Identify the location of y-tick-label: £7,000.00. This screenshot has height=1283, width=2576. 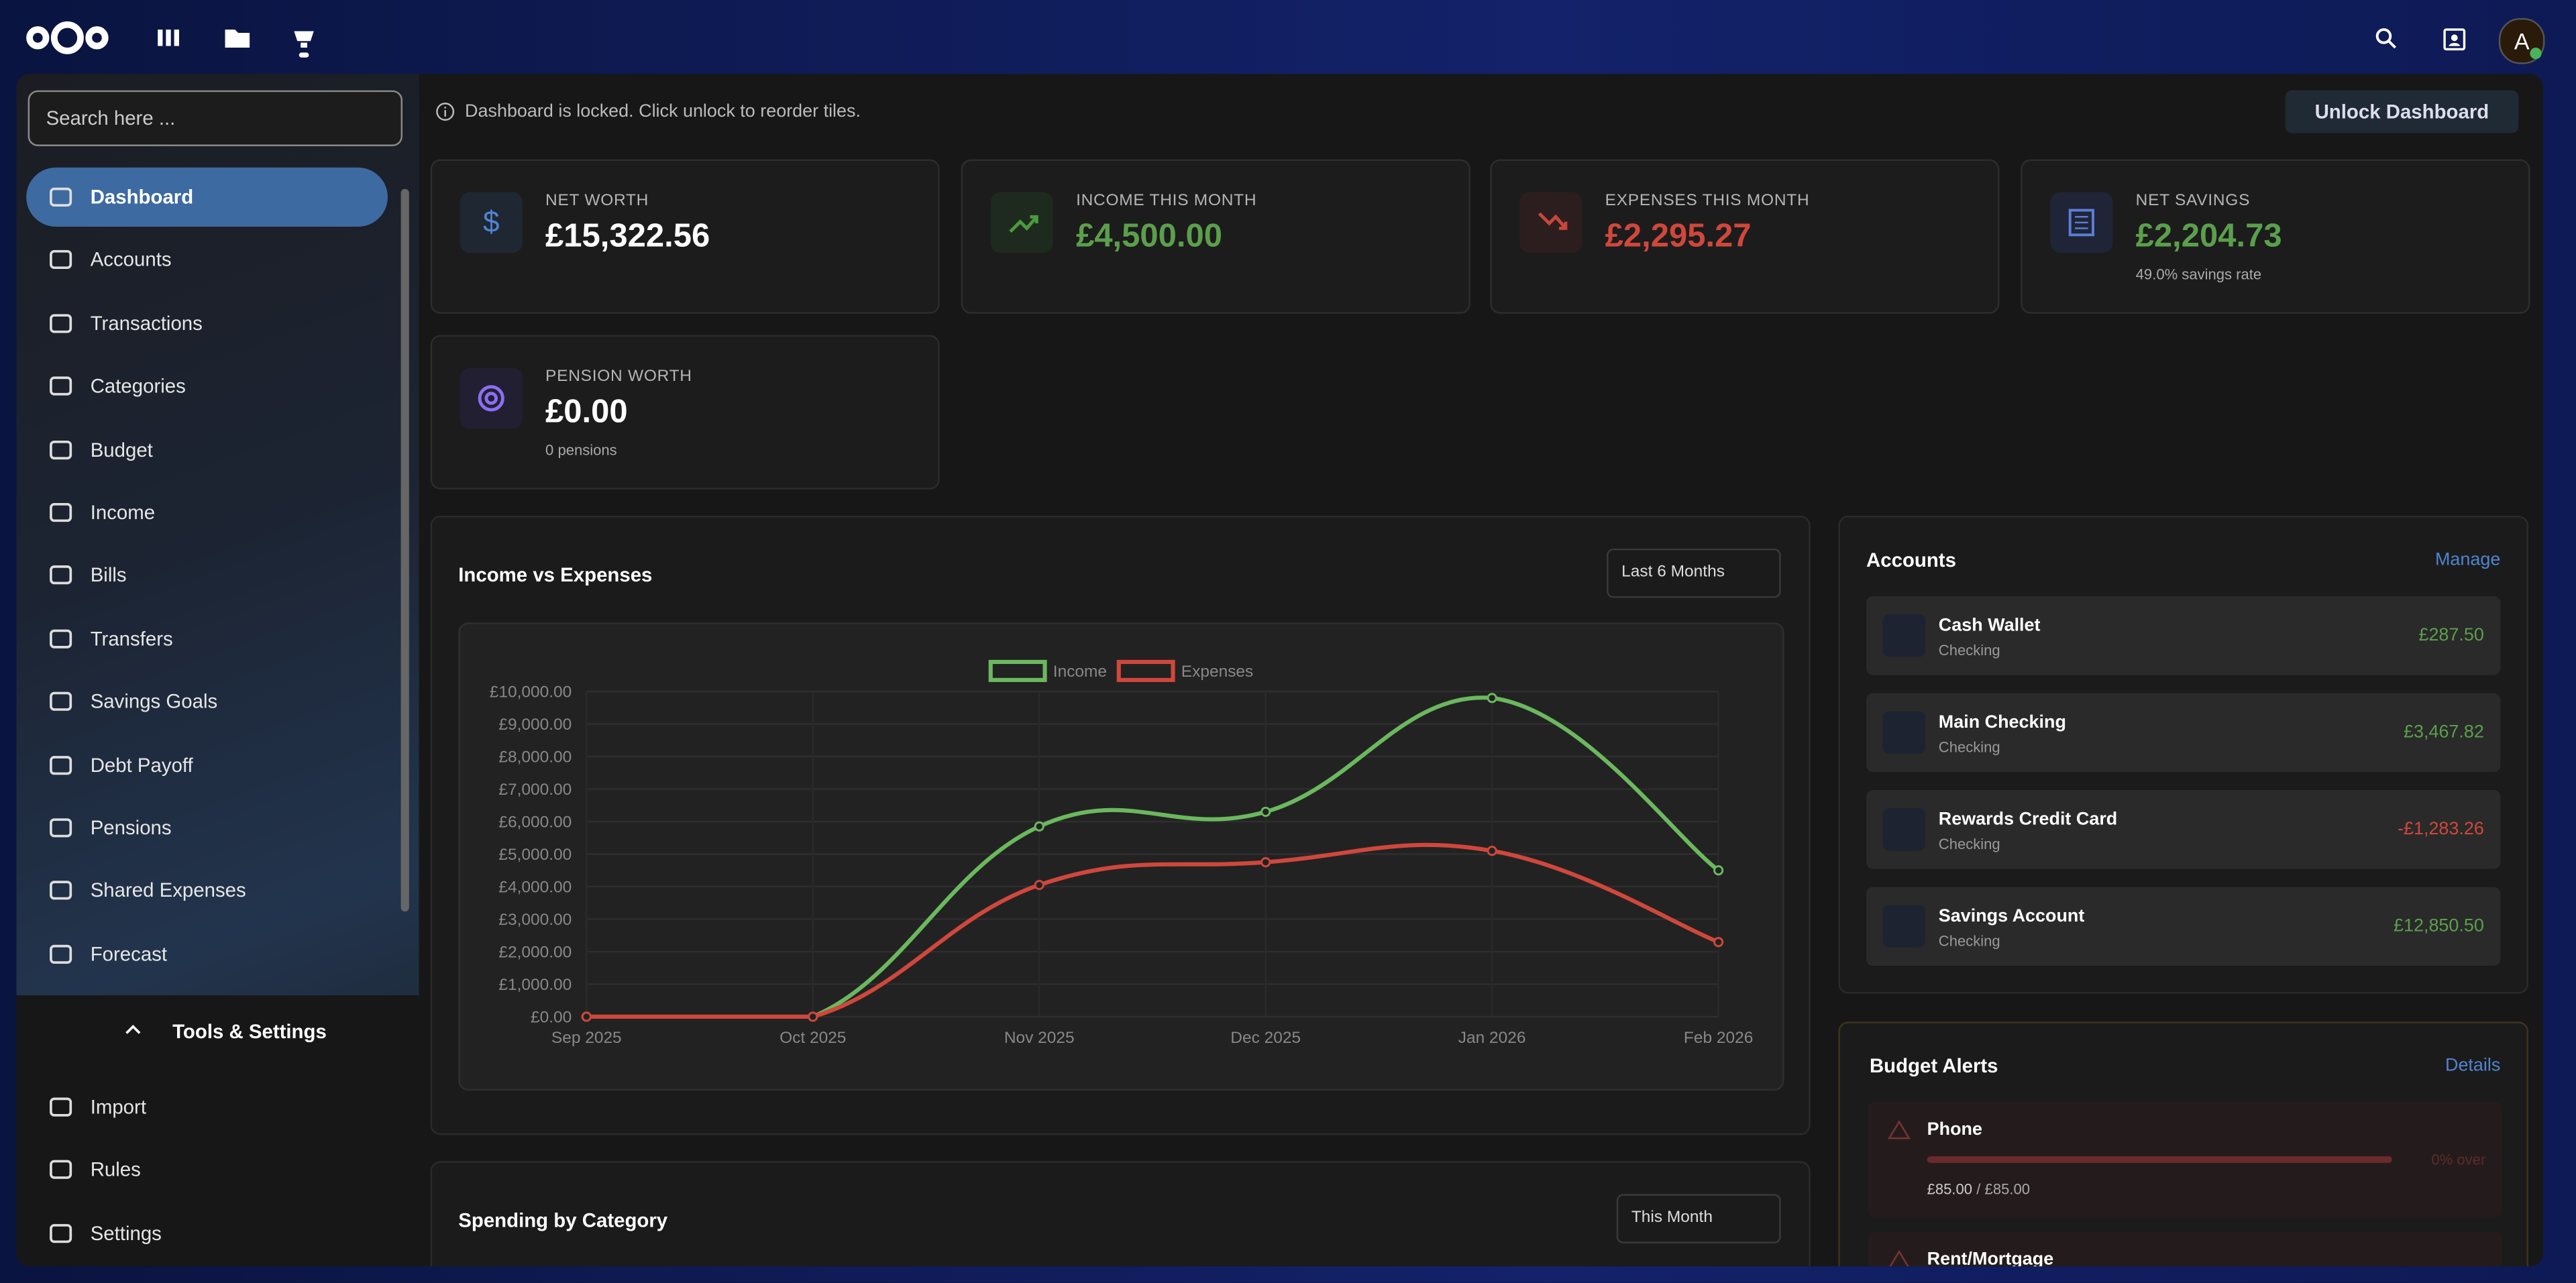
(535, 790).